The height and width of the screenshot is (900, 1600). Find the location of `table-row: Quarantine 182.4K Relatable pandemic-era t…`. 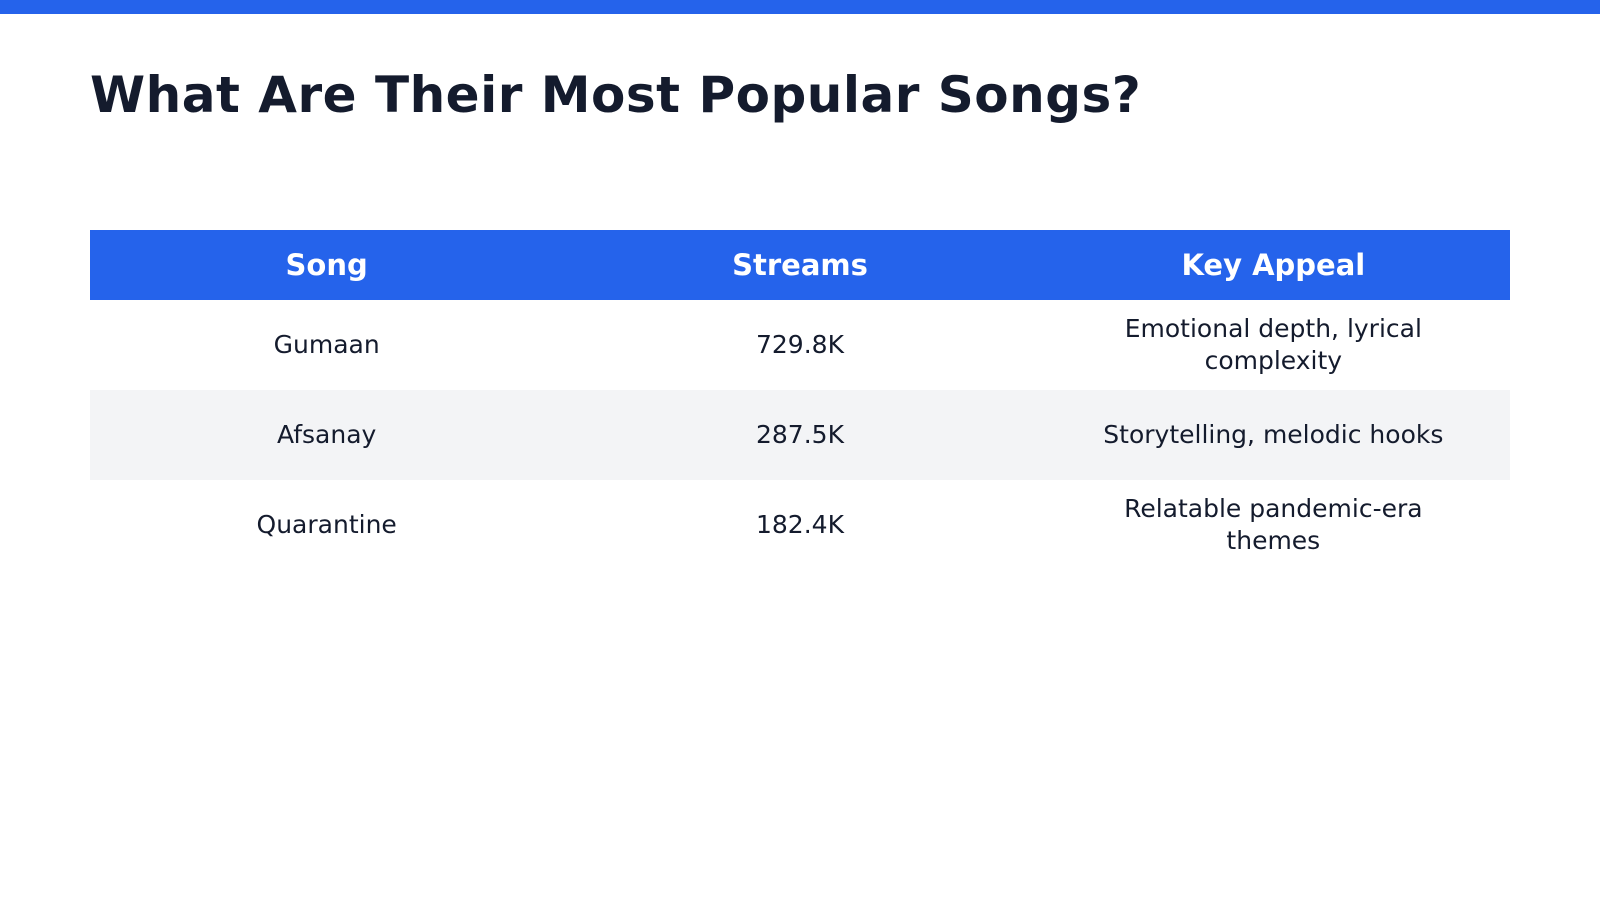

table-row: Quarantine 182.4K Relatable pandemic-era t… is located at coordinates (800, 525).